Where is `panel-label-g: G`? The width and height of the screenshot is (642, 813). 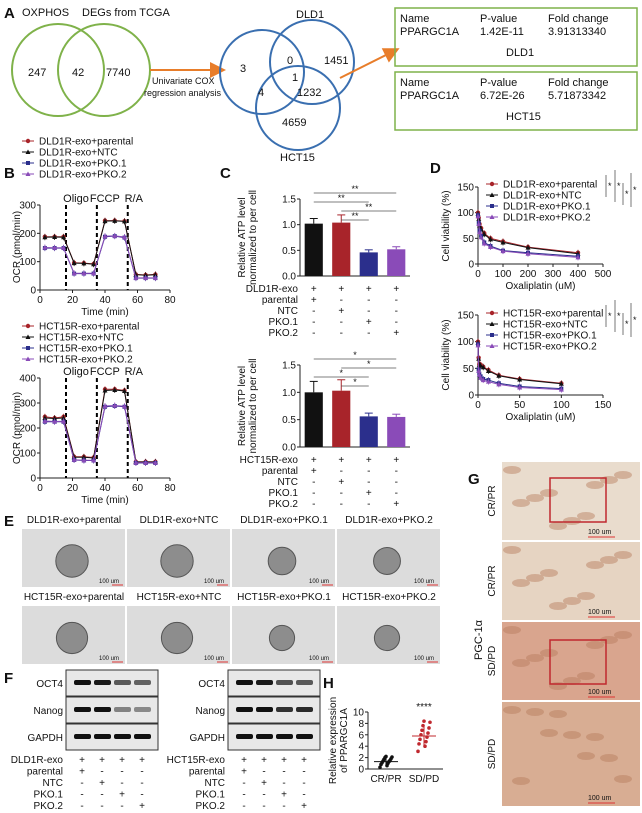 panel-label-g: G is located at coordinates (474, 479).